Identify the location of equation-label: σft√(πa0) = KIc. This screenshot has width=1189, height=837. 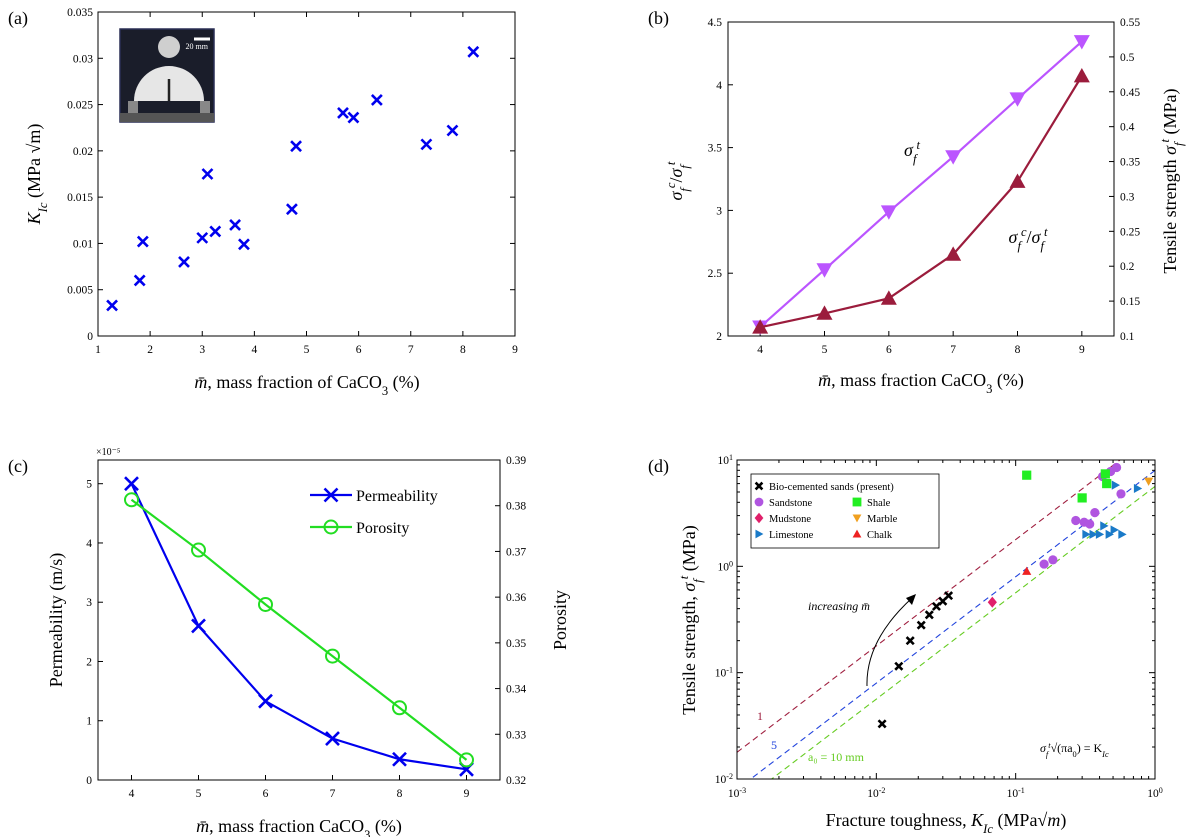
(1074, 750).